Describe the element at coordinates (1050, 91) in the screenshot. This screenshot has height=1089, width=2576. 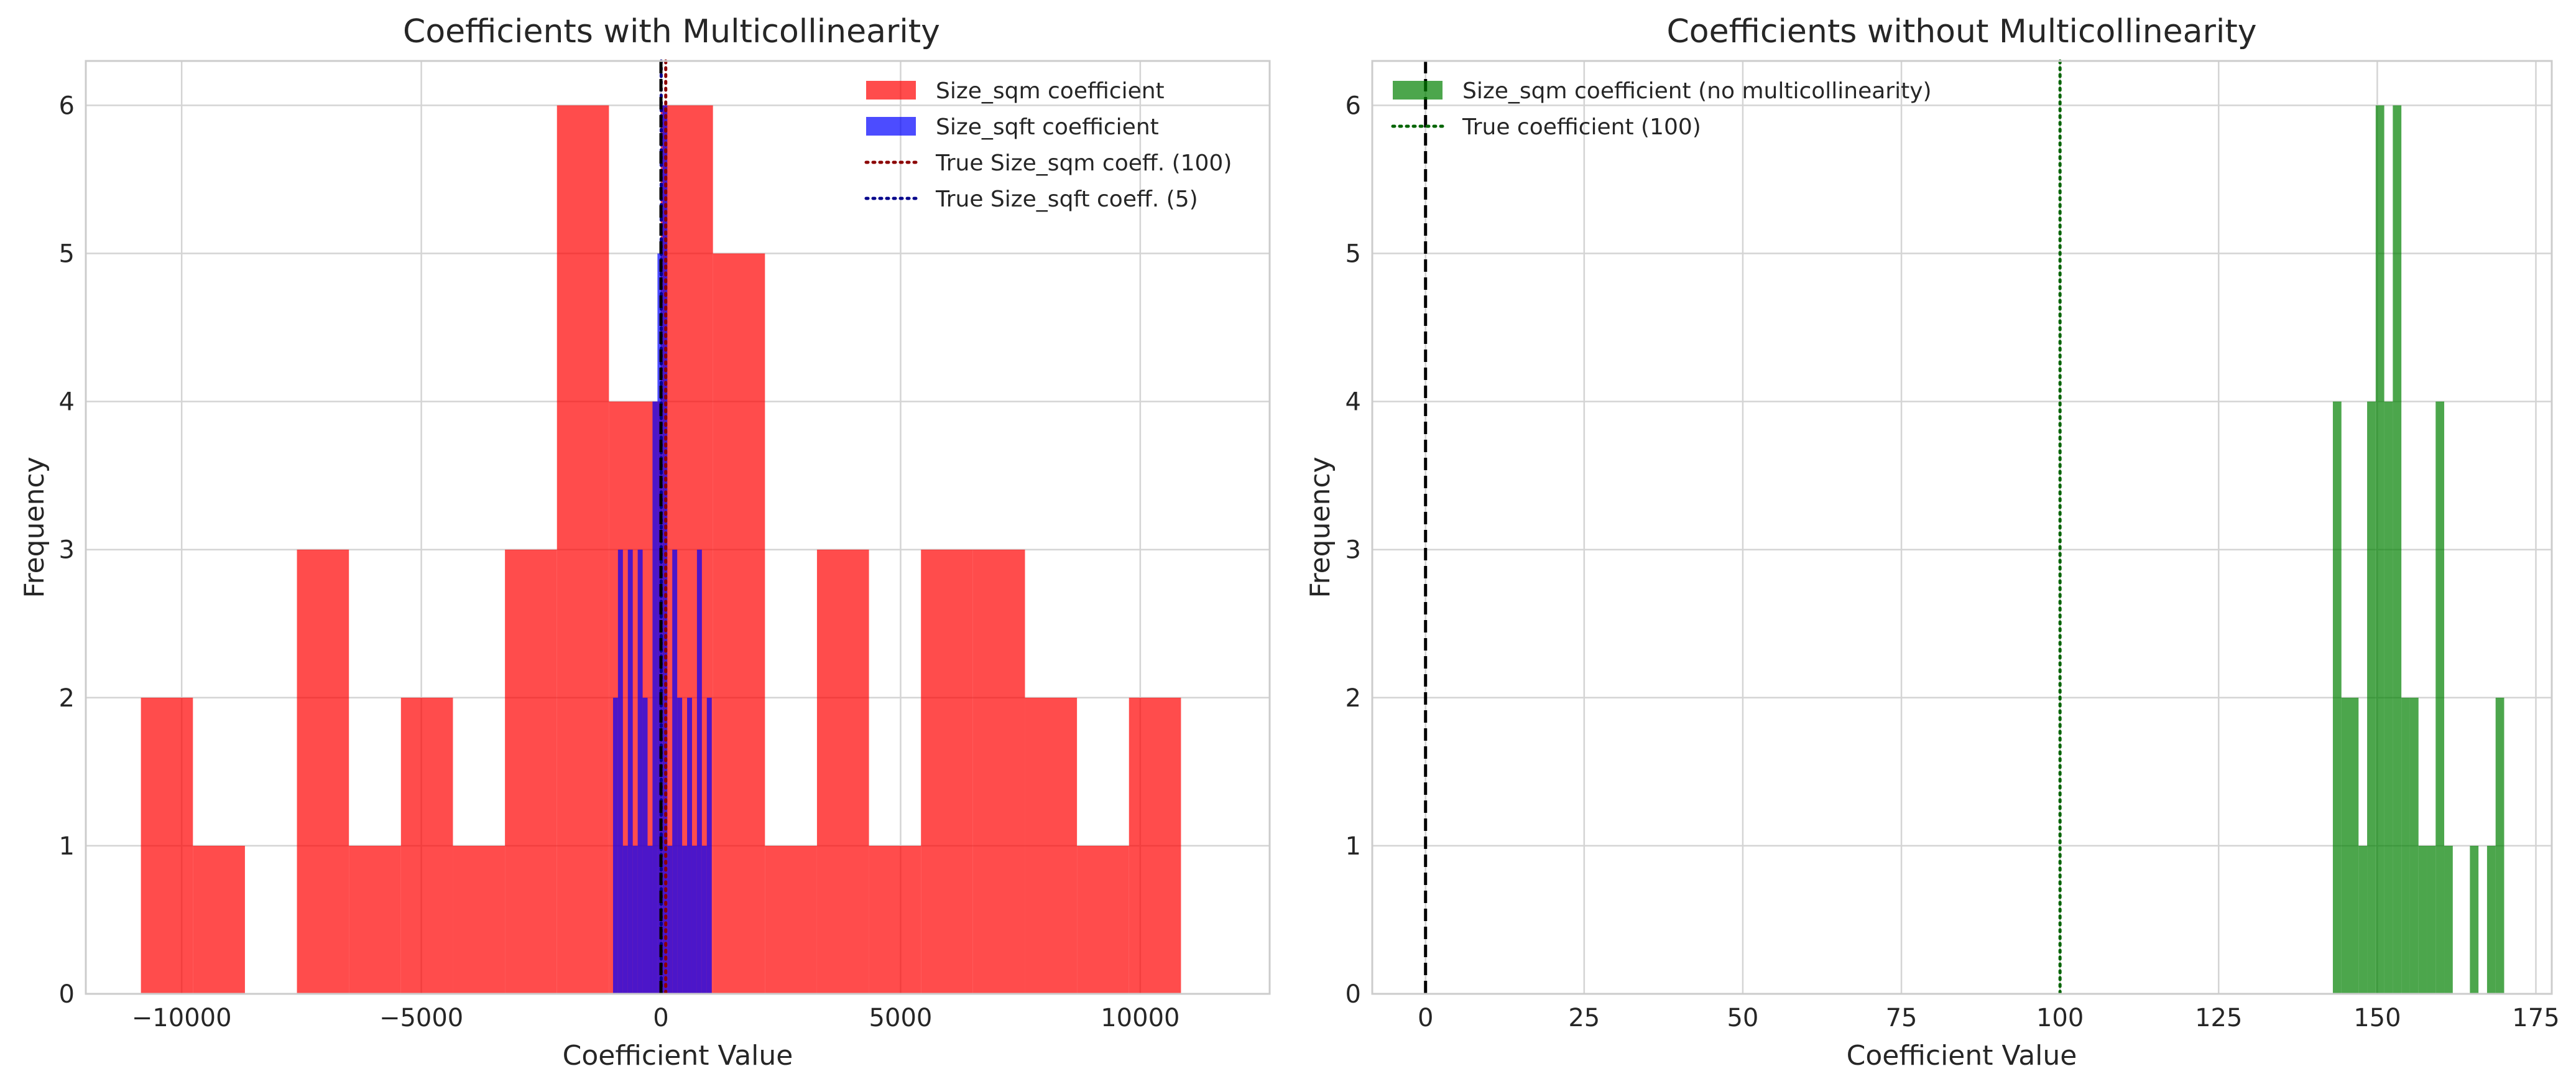
I see `legend-entry-label: Size_sqm coefficient` at that location.